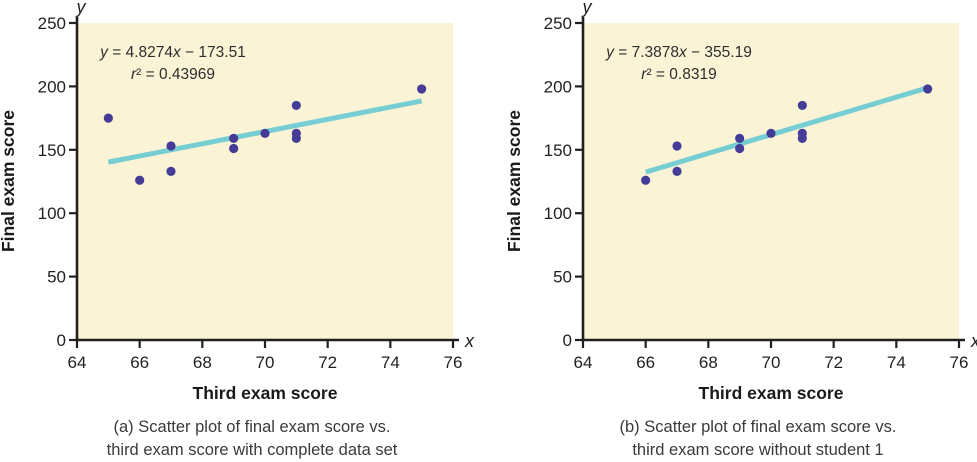  What do you see at coordinates (173, 74) in the screenshot?
I see `r-squared-value: r² = 0.43969` at bounding box center [173, 74].